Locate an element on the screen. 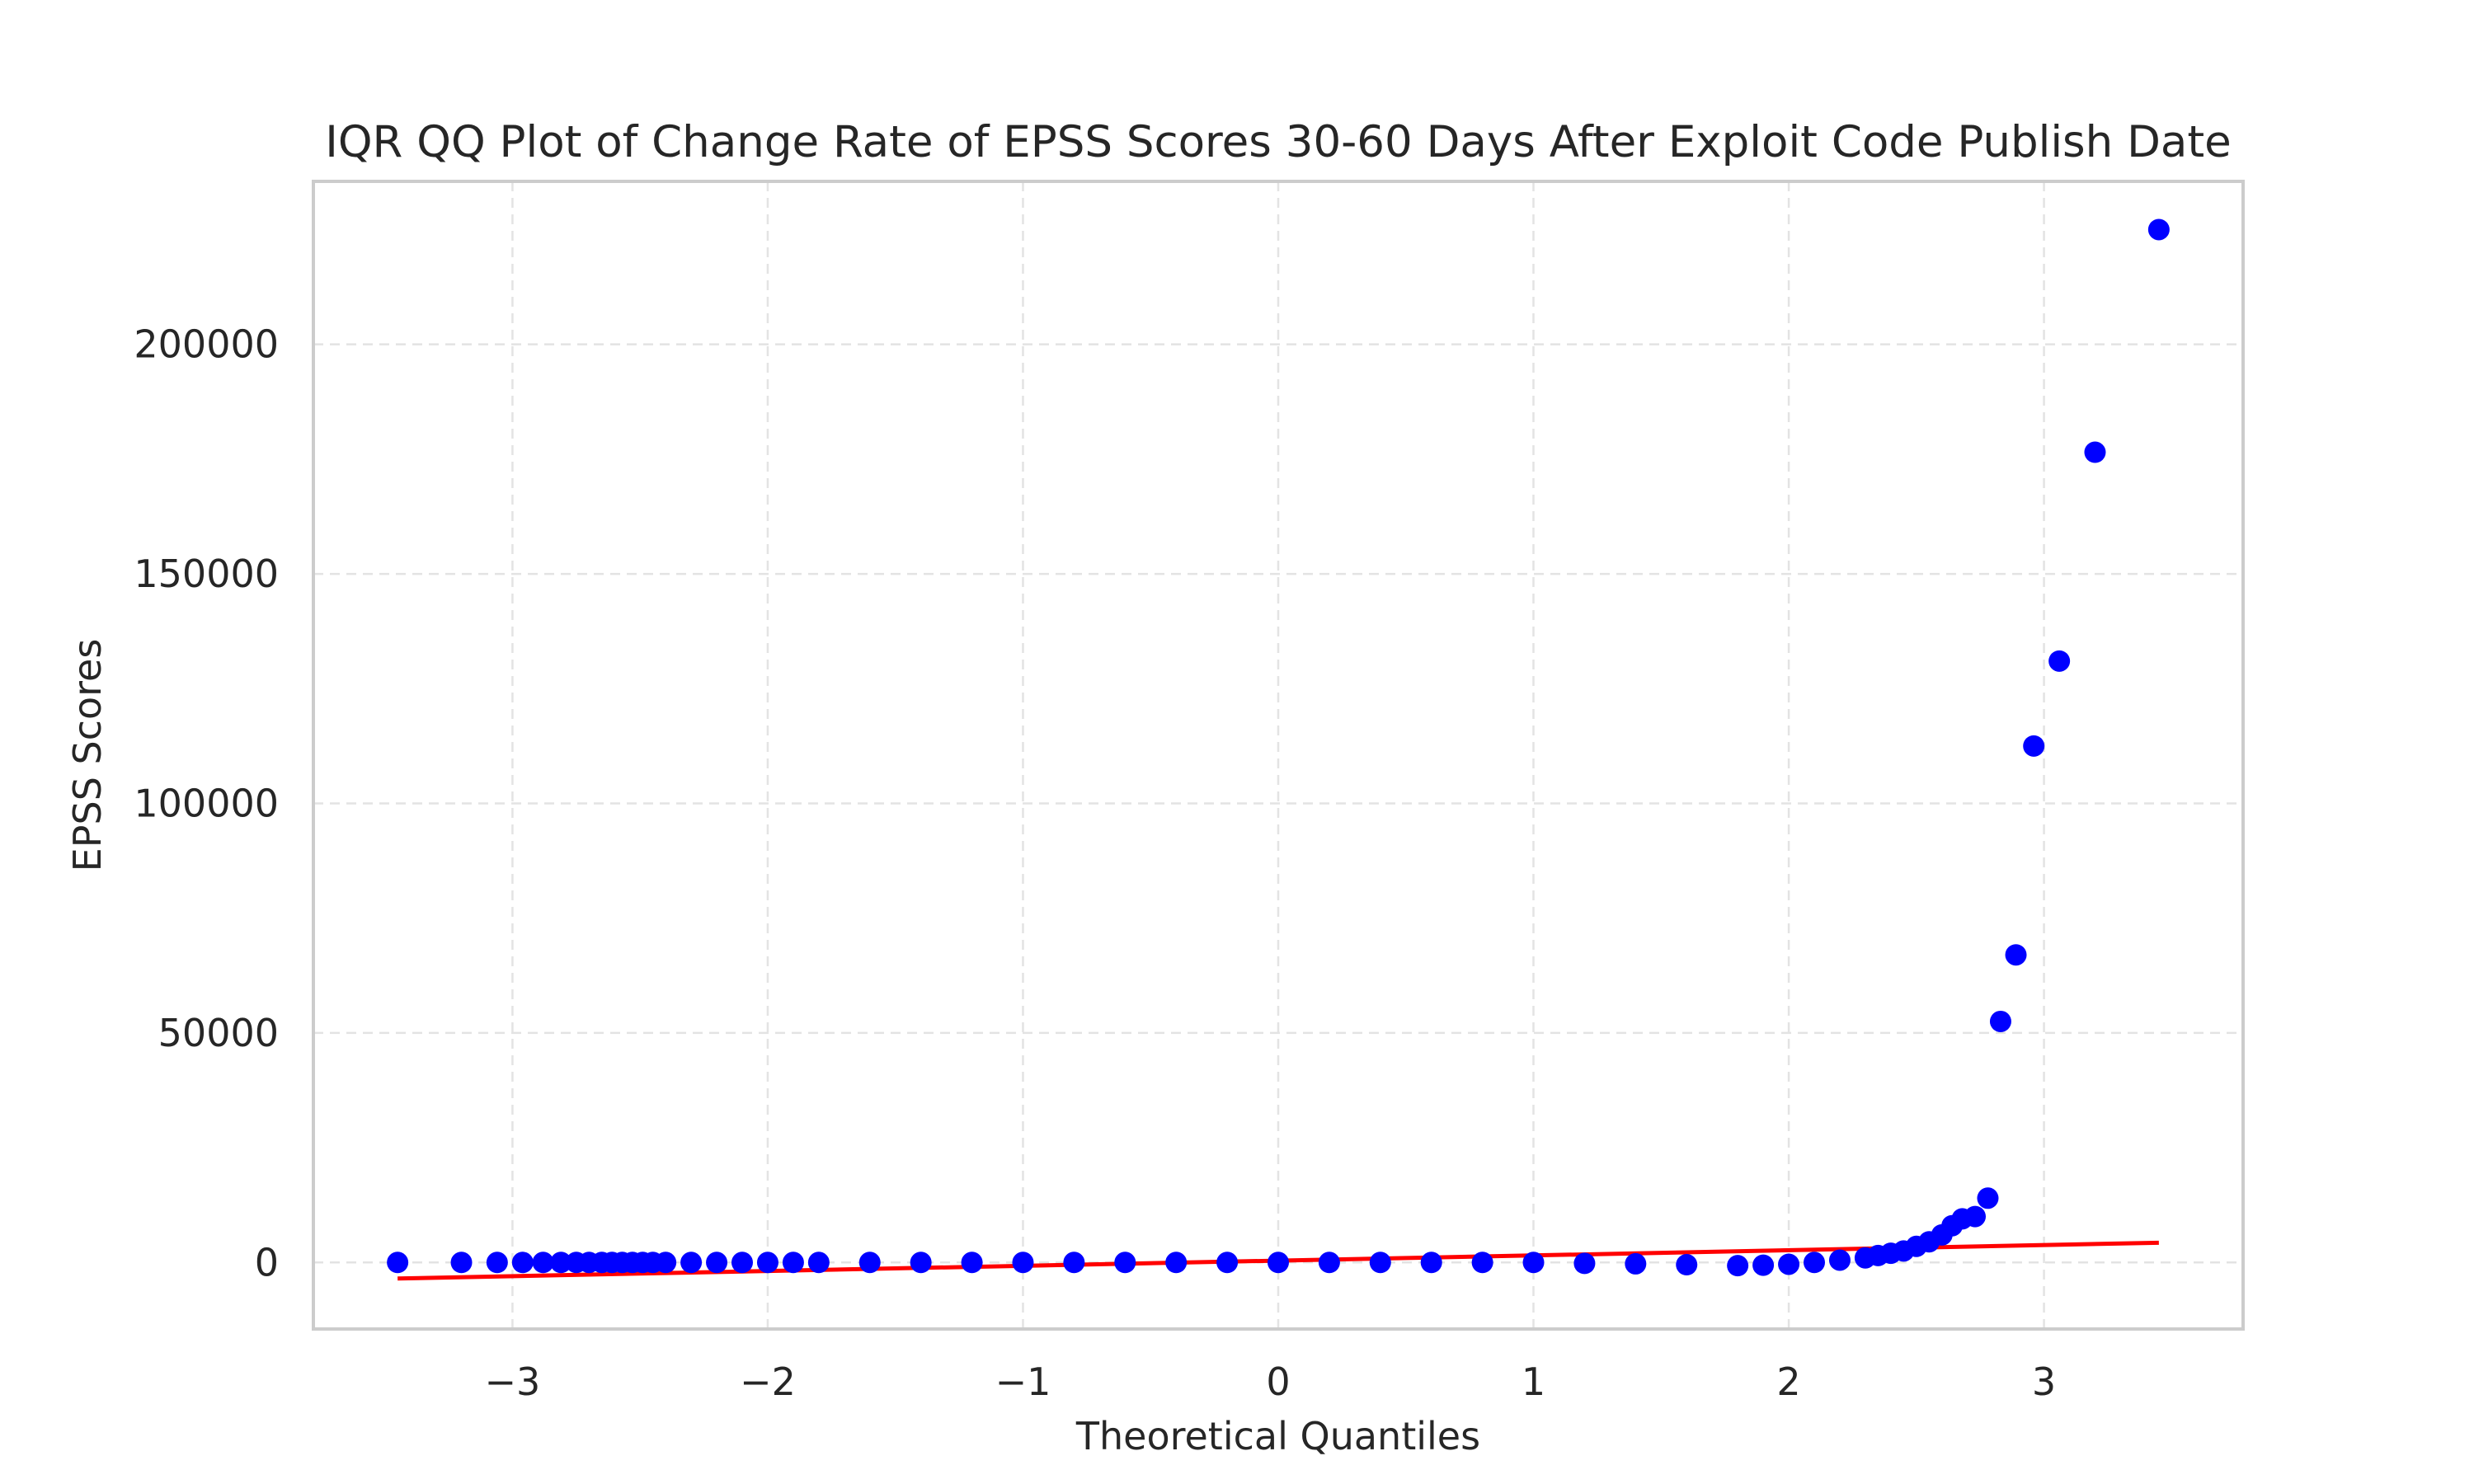 The height and width of the screenshot is (1484, 2474). y-axis-ticks: 0 50000 100000 150000 200000 is located at coordinates (206, 803).